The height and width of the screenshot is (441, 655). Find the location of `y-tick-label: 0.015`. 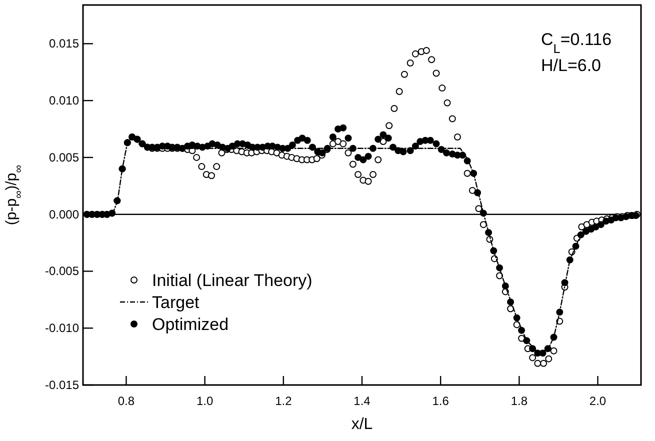

y-tick-label: 0.015 is located at coordinates (64, 43).